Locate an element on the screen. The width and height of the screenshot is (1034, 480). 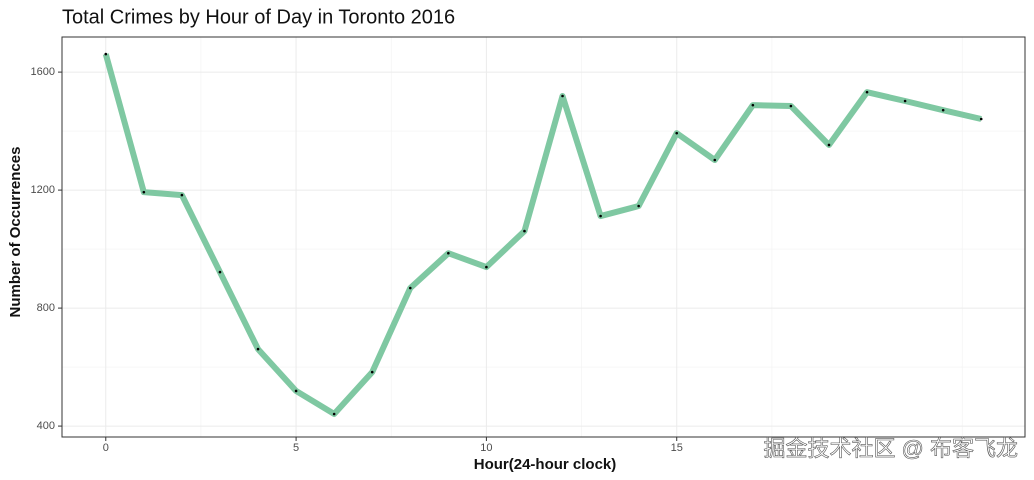
y-tick-label: 800 is located at coordinates (46, 308).